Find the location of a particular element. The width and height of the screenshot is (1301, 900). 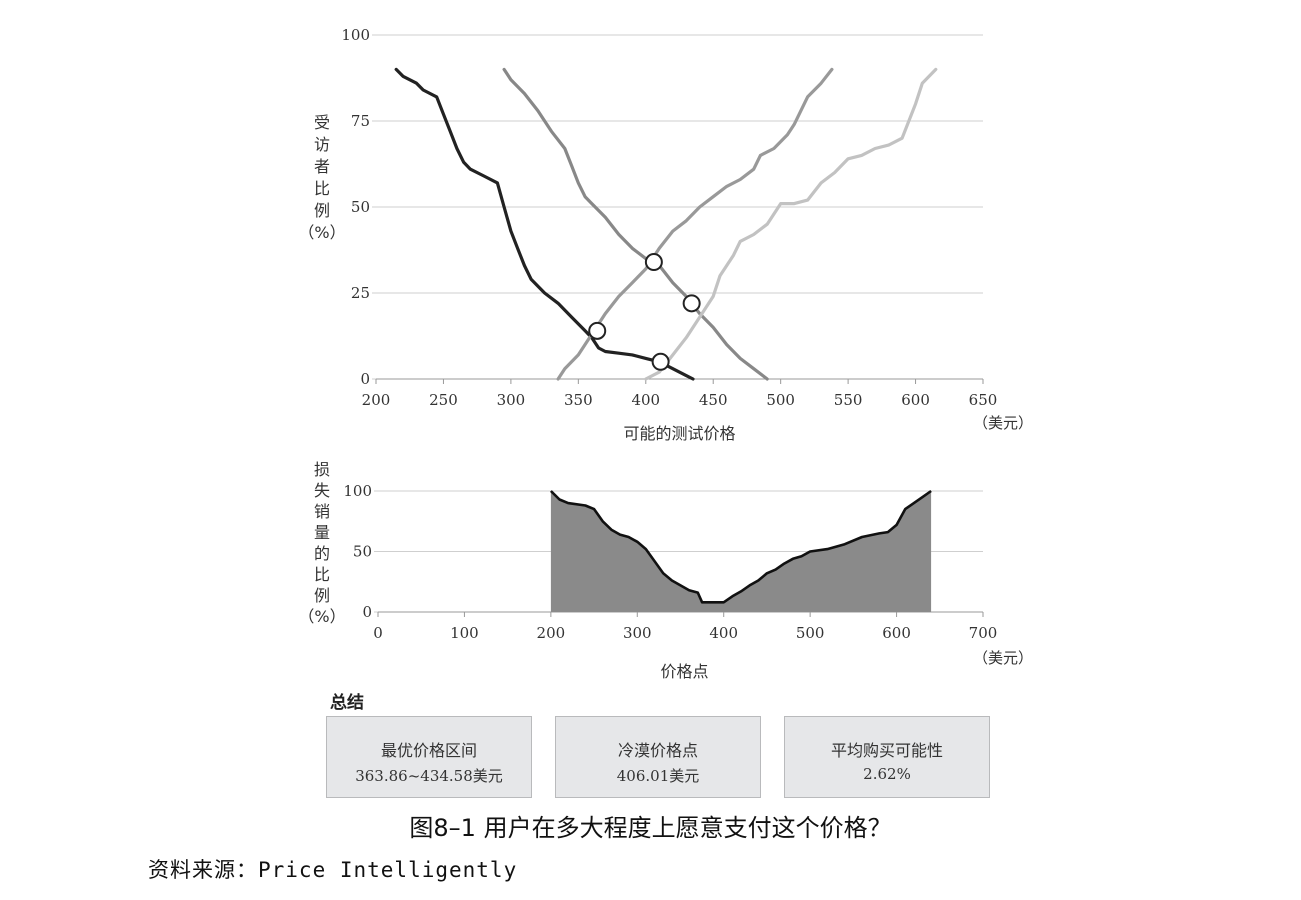

bottom-chart-y-axis-label-char: （%） is located at coordinates (321, 616).